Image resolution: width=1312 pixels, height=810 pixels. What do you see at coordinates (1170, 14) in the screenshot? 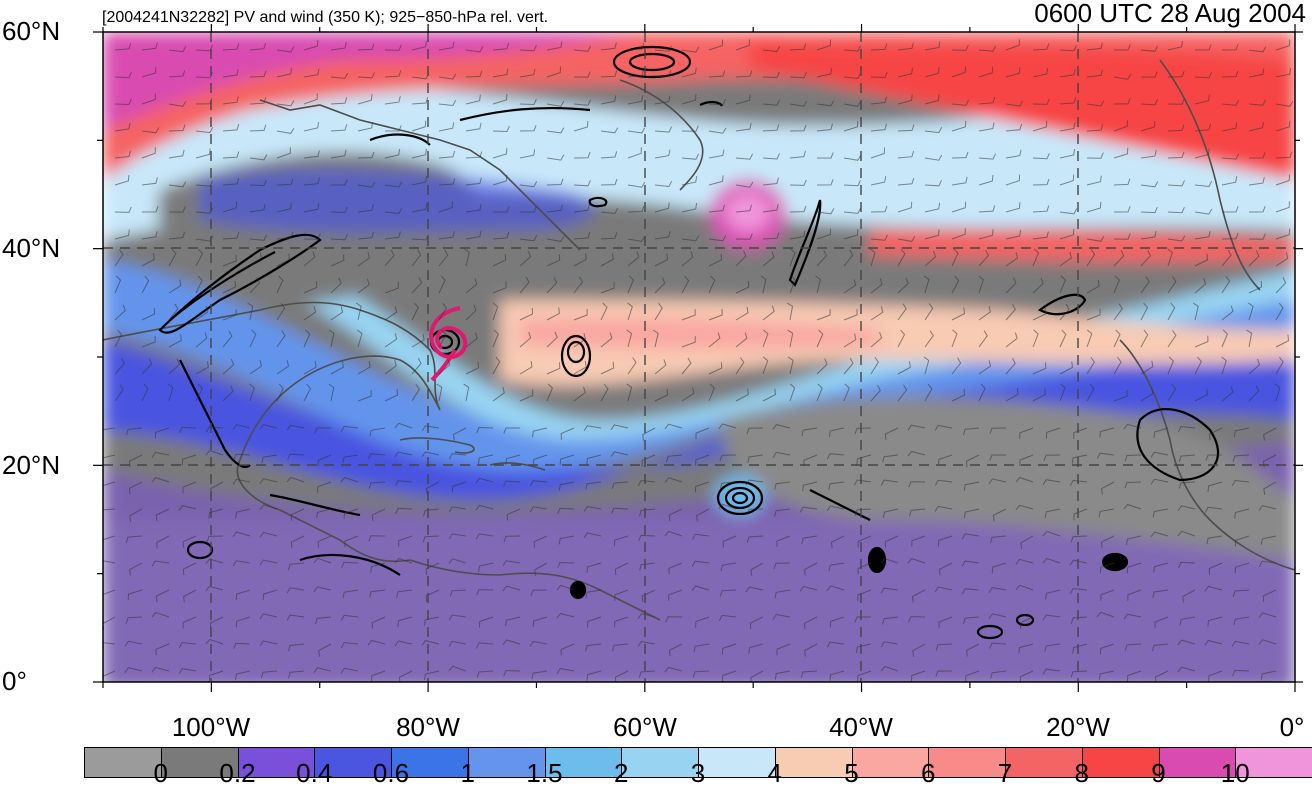
I see `map-valid-time: 0600 UTC 28 Aug 2004` at bounding box center [1170, 14].